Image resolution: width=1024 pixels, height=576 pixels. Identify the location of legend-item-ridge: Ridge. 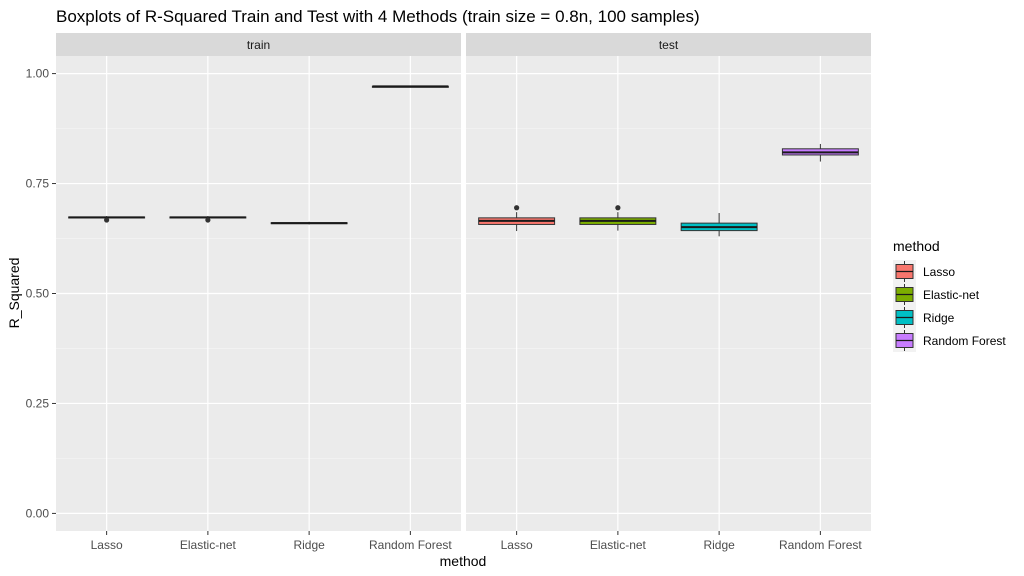
(924, 317).